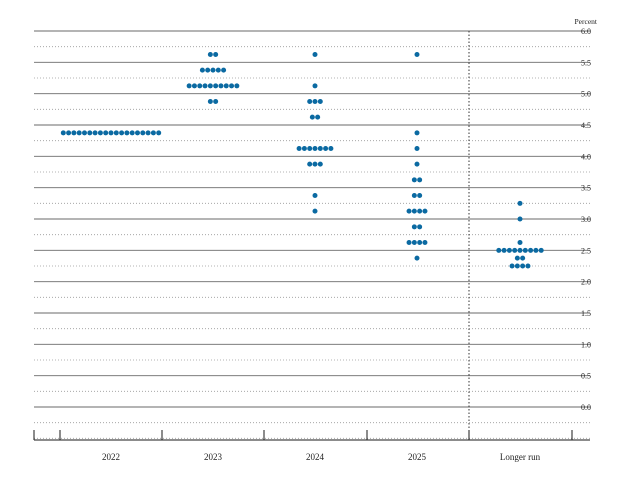  Describe the element at coordinates (586, 376) in the screenshot. I see `y-tick-label: 0.5` at that location.